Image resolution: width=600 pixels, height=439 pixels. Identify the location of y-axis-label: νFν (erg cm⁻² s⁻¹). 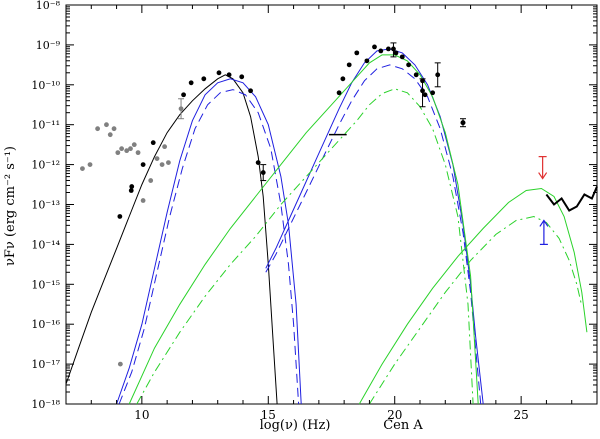
(10, 206).